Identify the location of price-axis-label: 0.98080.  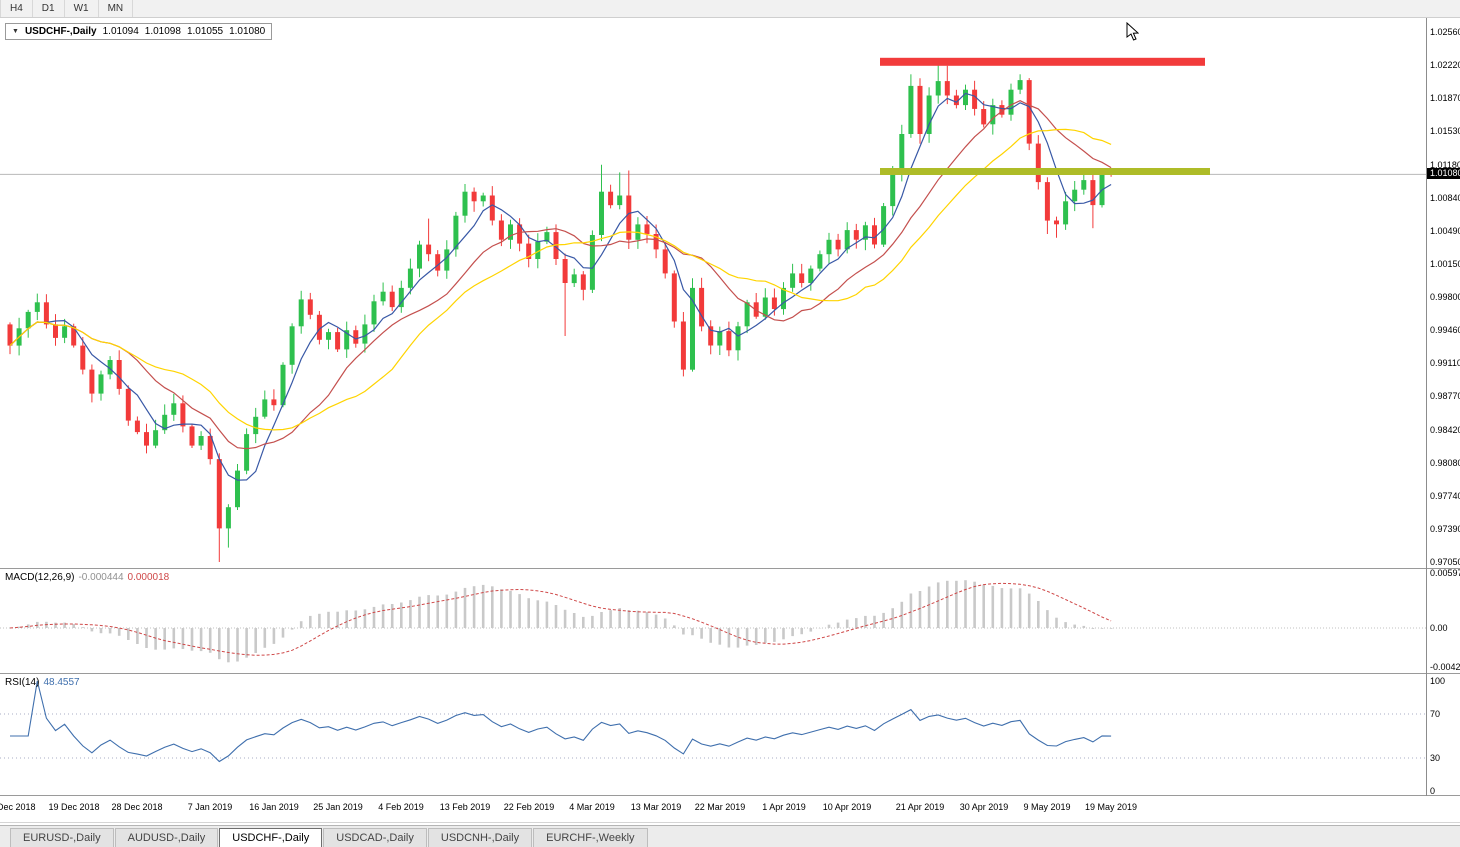
(1445, 463).